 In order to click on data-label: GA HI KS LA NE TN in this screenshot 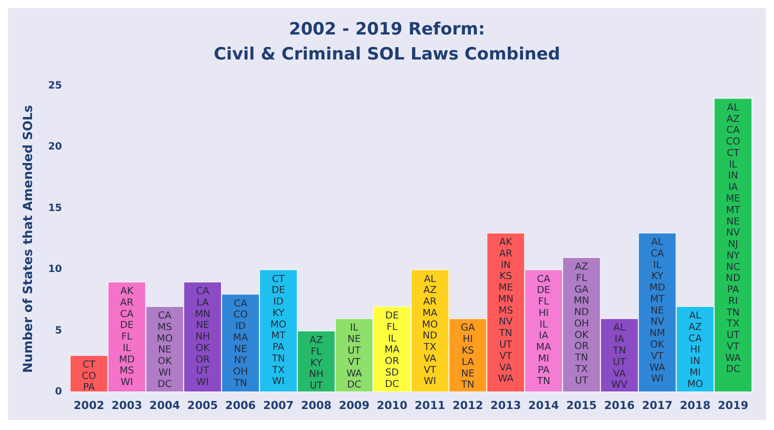, I will do `click(468, 356)`.